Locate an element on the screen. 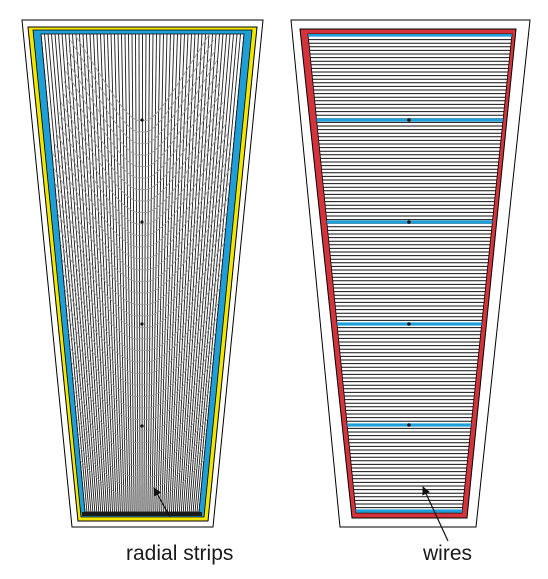  wire-center-dots is located at coordinates (409, 272).